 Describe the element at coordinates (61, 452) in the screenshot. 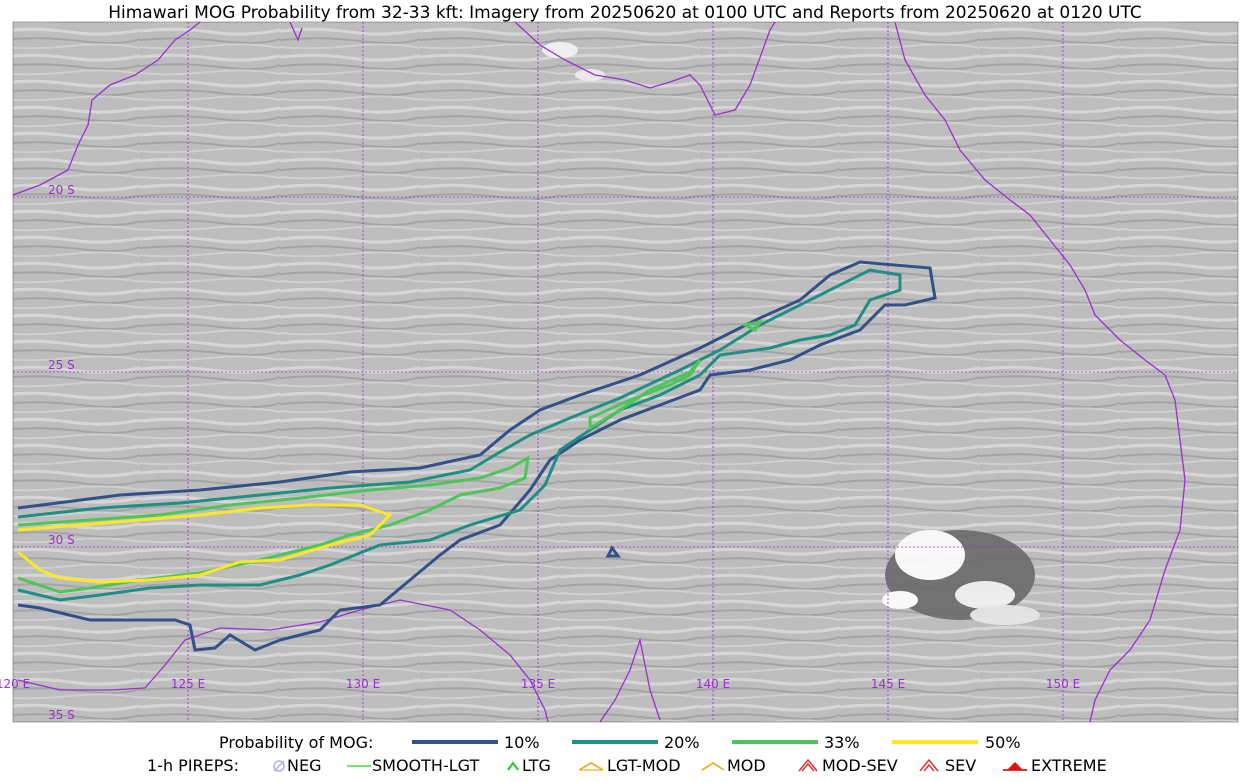

I see `lat-labels: 20 S 25 S 30 S 35 S` at that location.